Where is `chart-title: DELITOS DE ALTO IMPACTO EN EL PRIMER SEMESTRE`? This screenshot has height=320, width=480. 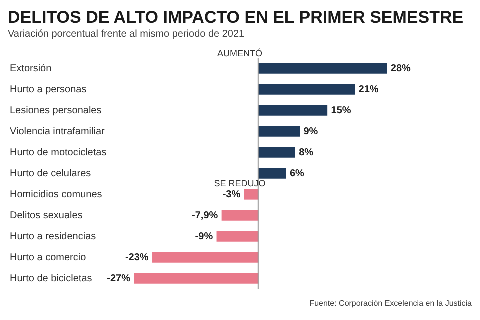 chart-title: DELITOS DE ALTO IMPACTO EN EL PRIMER SEMESTRE is located at coordinates (236, 18).